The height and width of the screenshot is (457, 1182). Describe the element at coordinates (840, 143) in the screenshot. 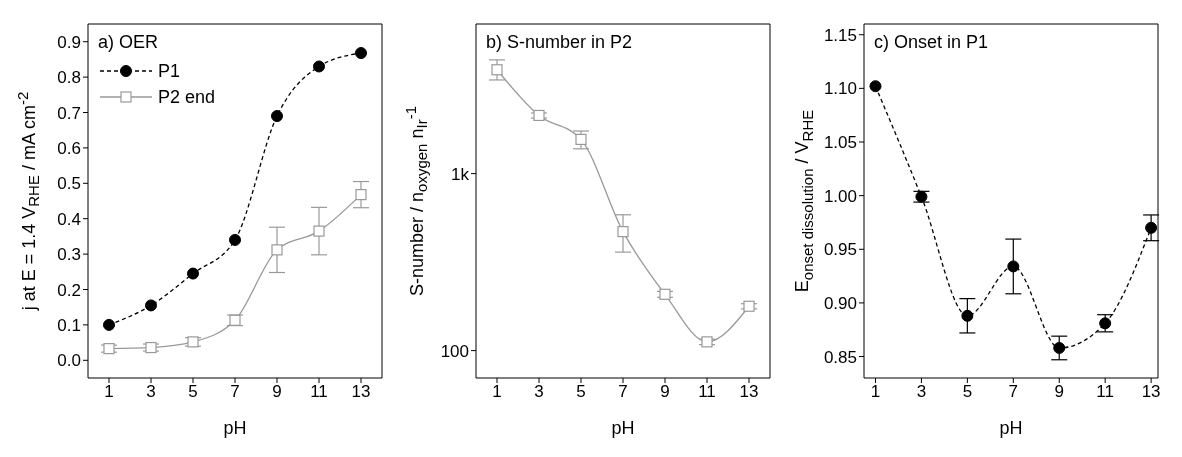

I see `y-tick-label: 1.05` at that location.